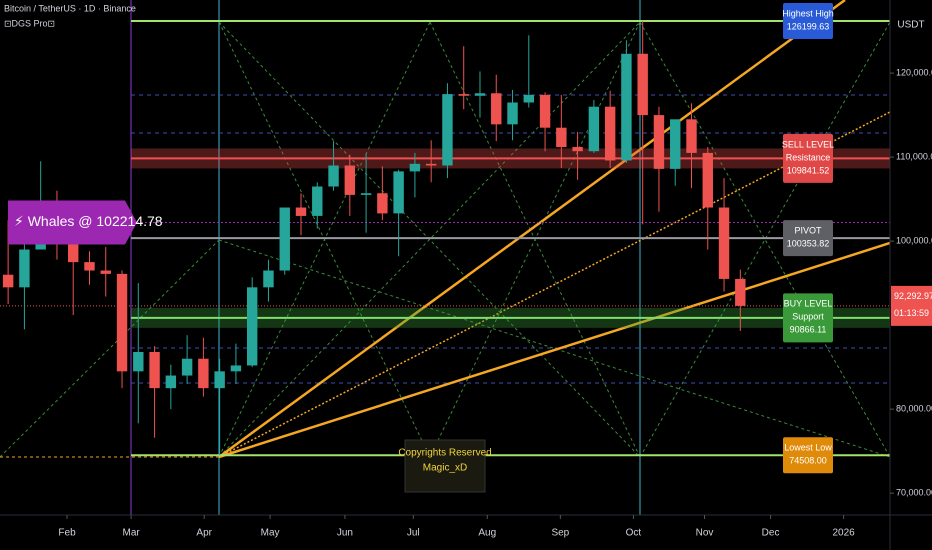  I want to click on x-tick-label: Nov, so click(705, 533).